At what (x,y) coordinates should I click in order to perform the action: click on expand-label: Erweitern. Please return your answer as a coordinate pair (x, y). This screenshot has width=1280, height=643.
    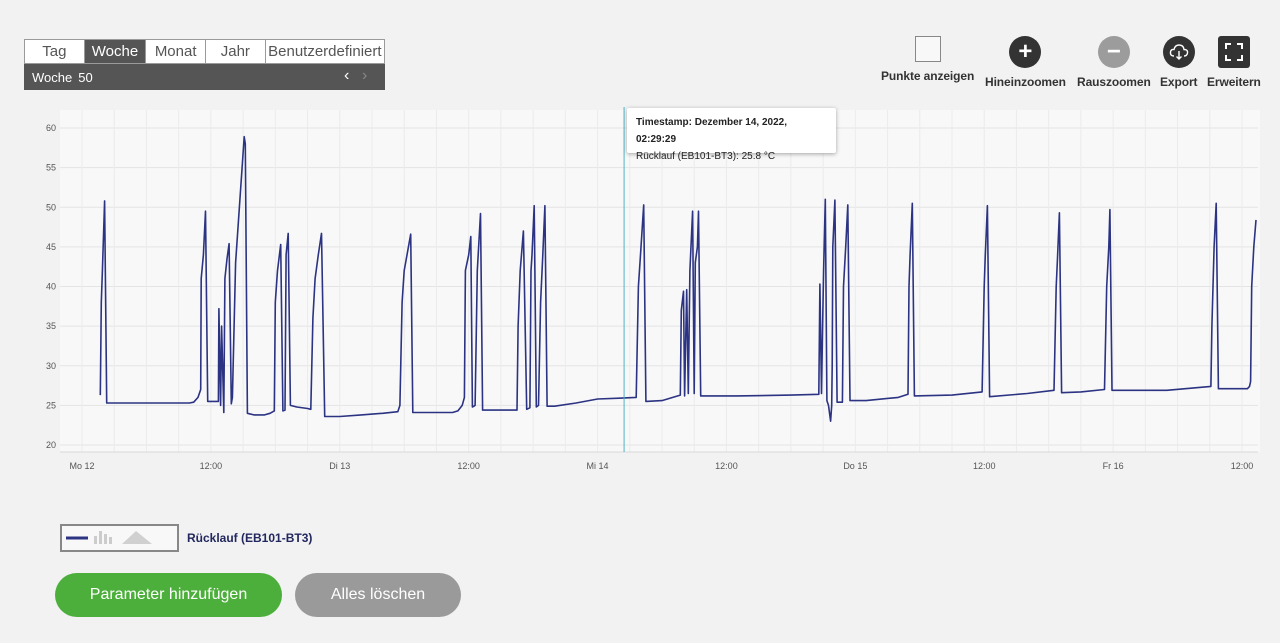
    Looking at the image, I should click on (1234, 82).